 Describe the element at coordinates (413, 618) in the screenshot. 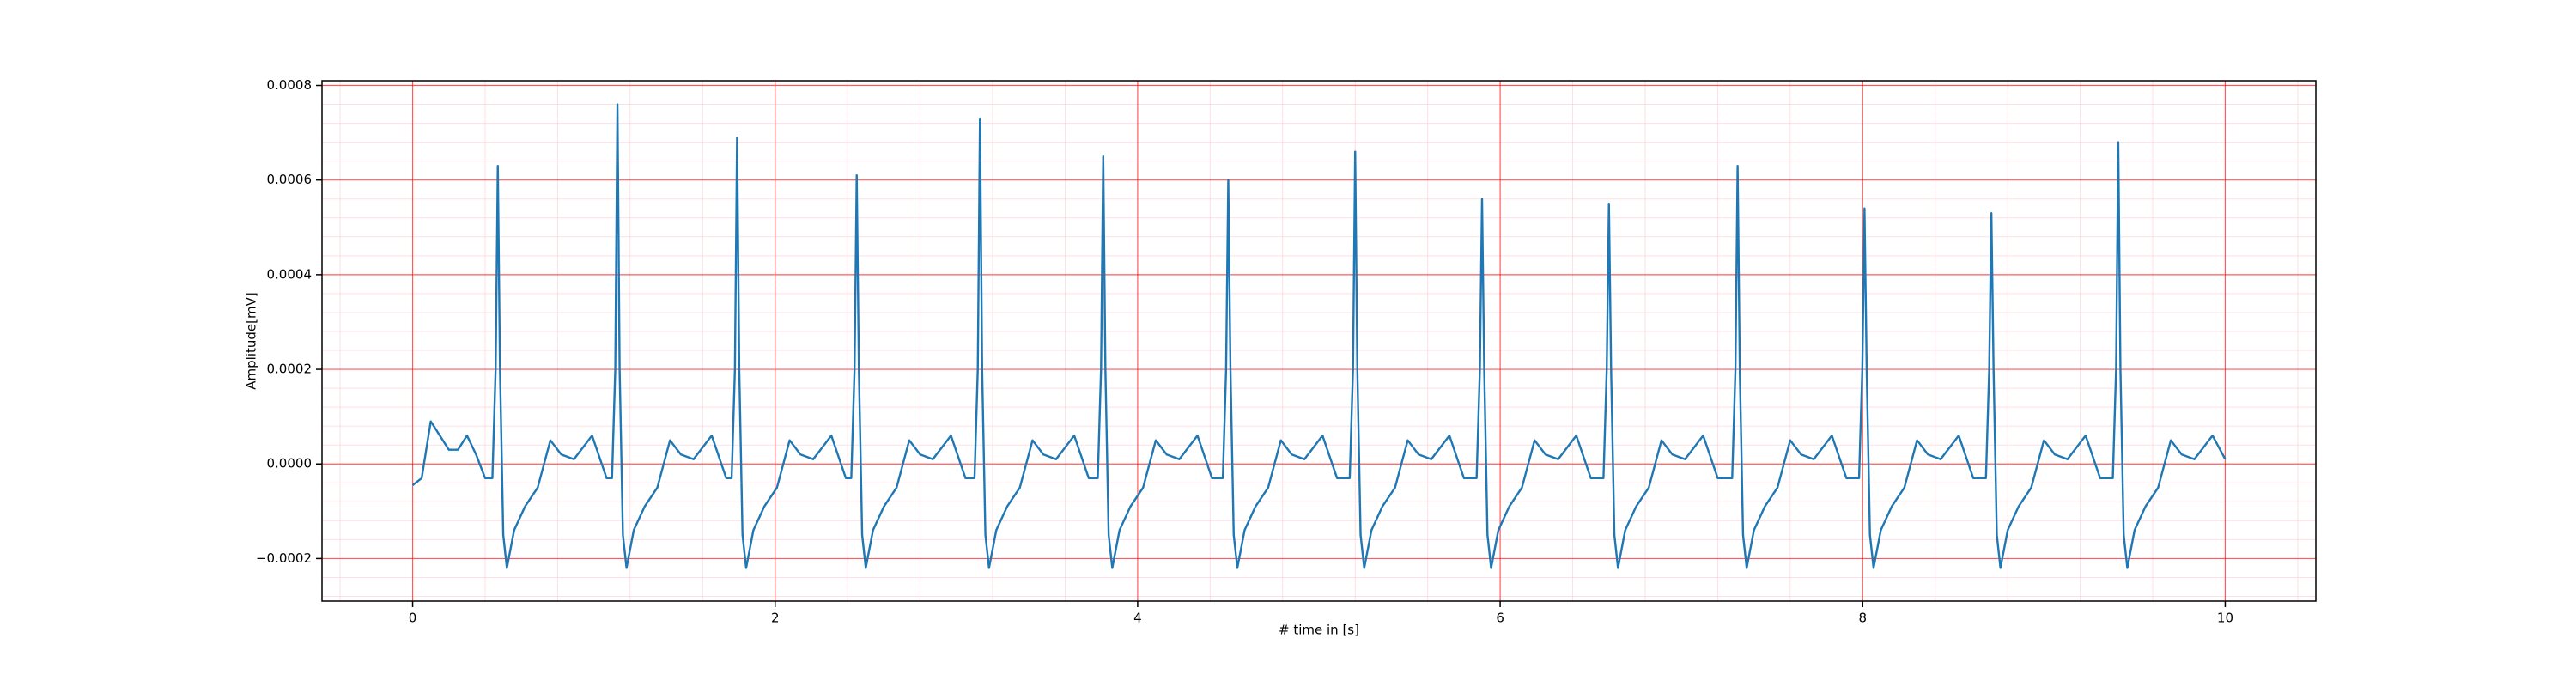

I see `x-tick-label: 0` at that location.